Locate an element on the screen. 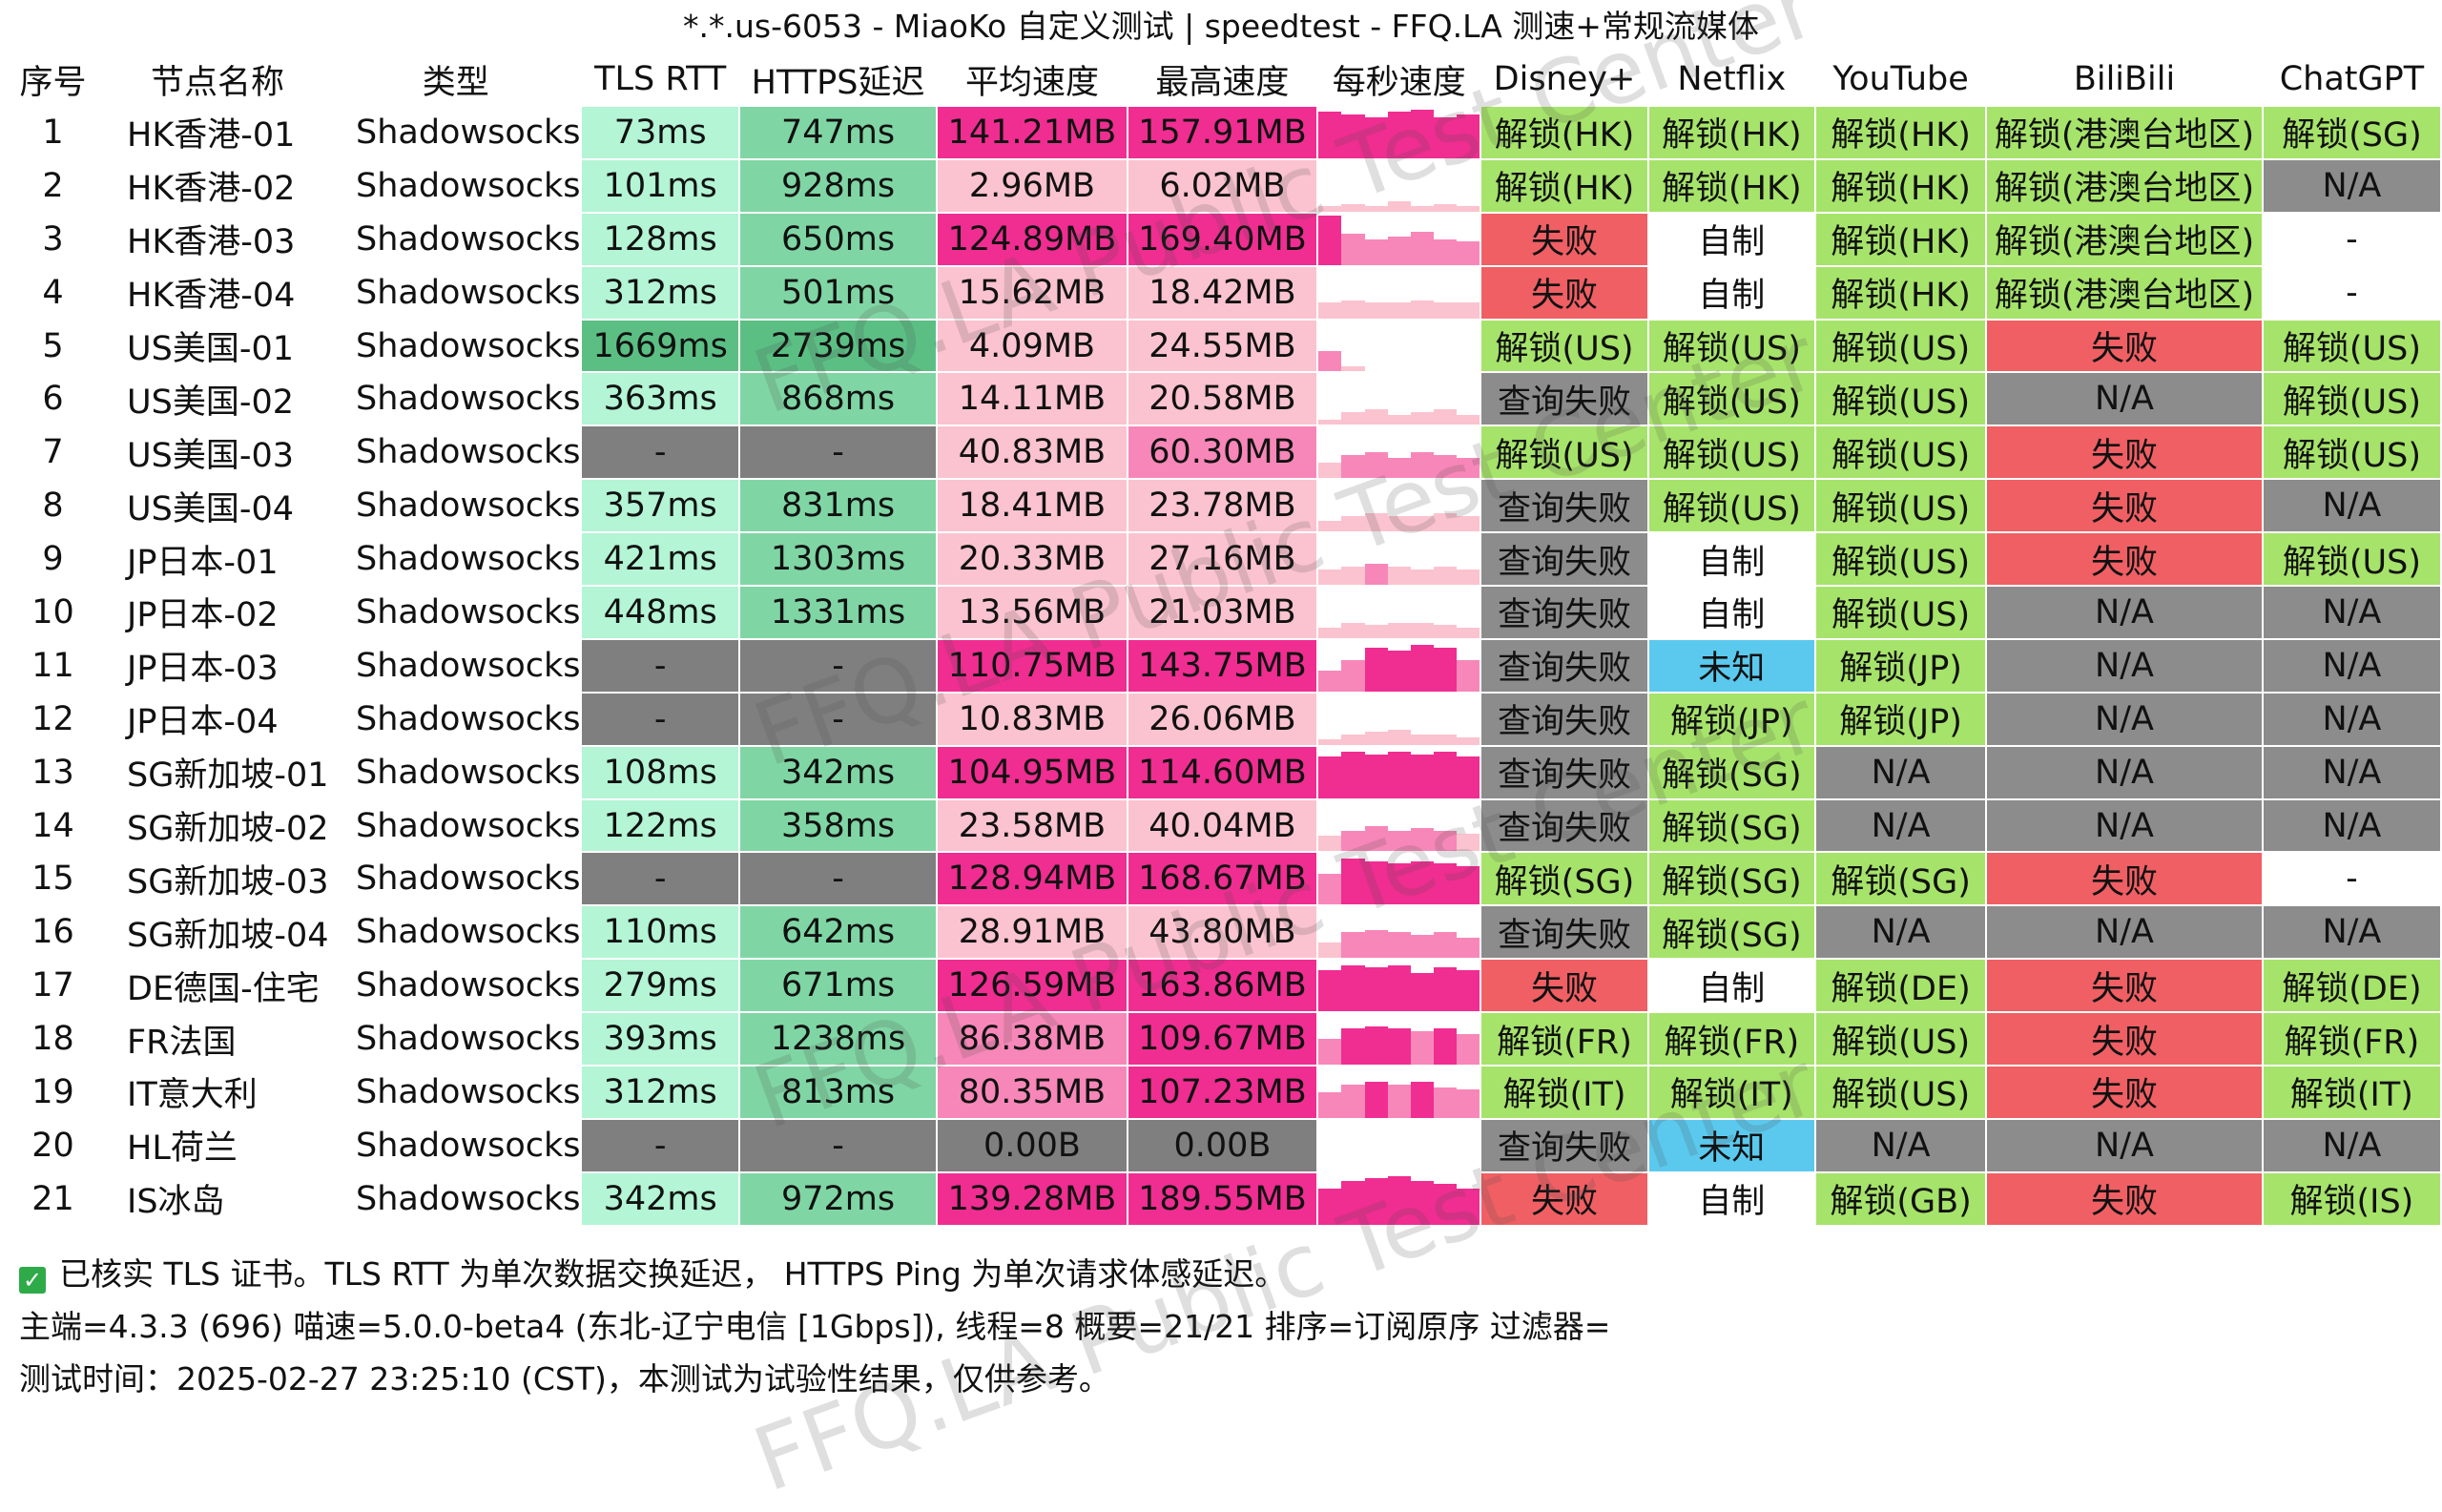 The width and height of the screenshot is (2442, 1512). column-header: TLS RTT is located at coordinates (660, 79).